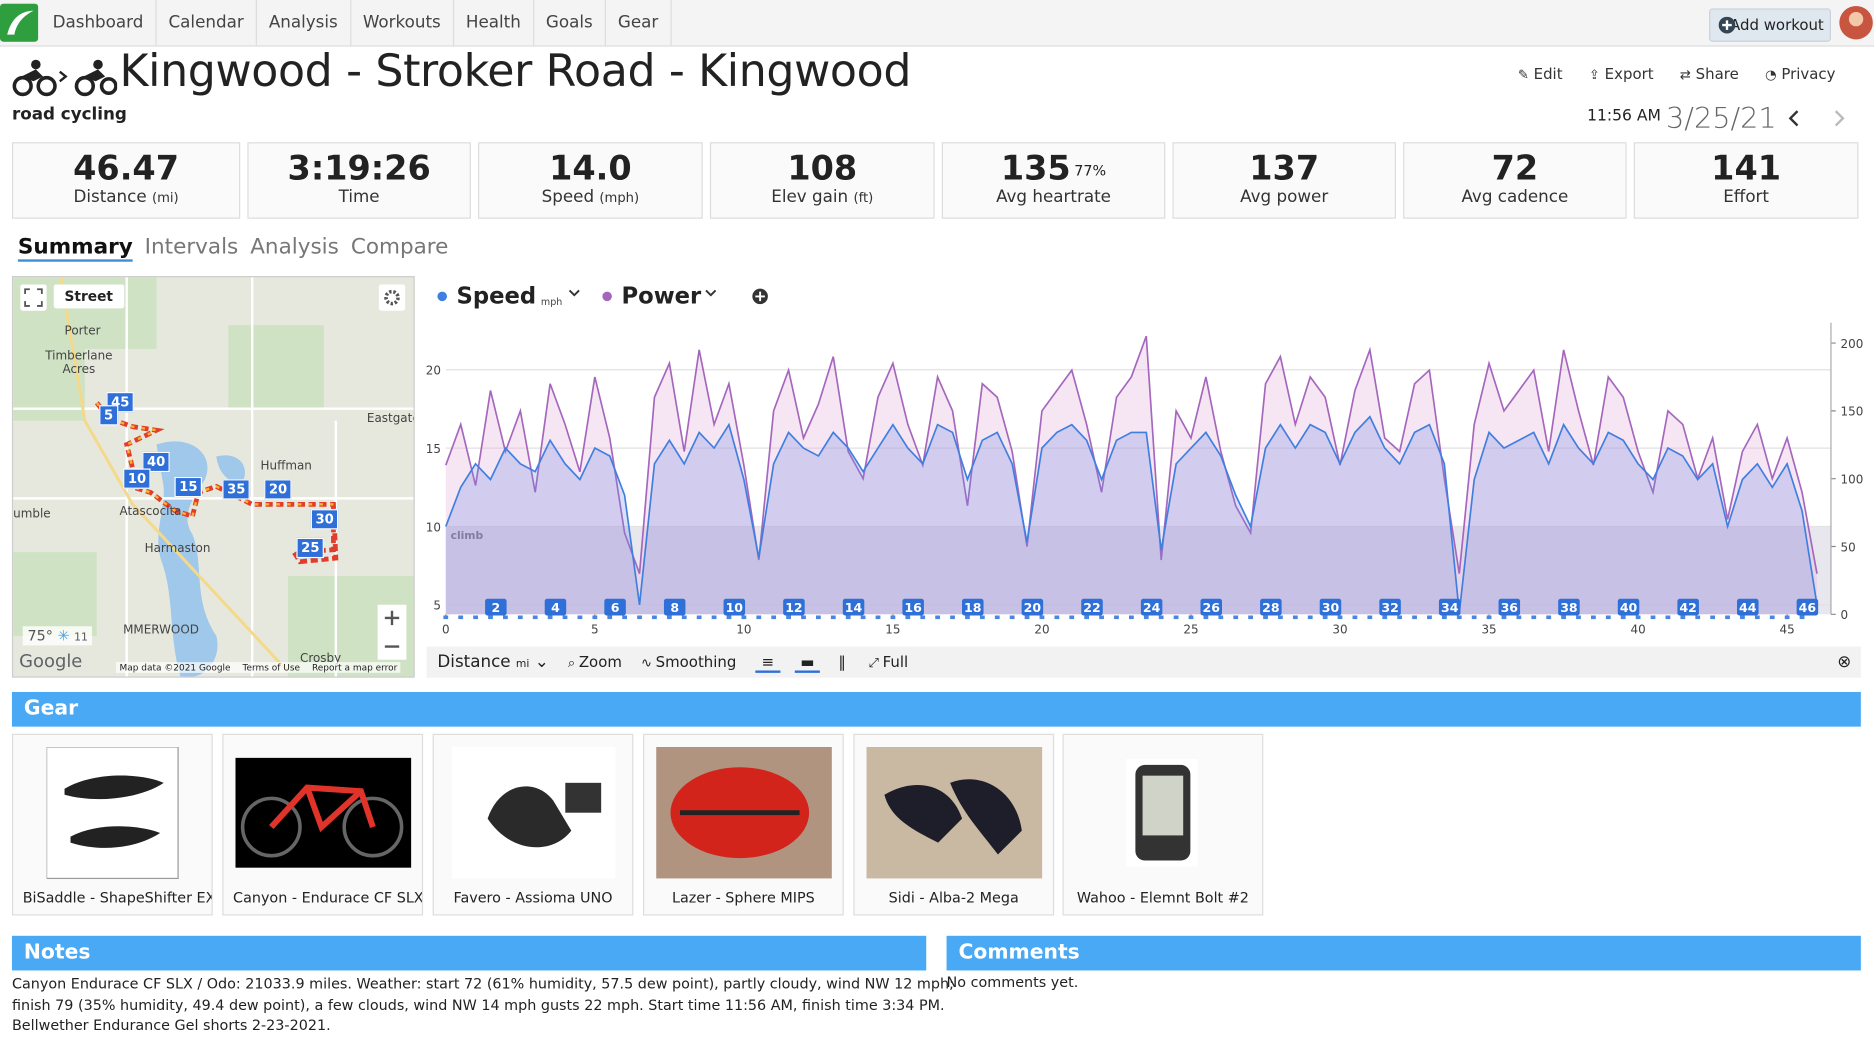 This screenshot has height=1045, width=1874. Describe the element at coordinates (399, 247) in the screenshot. I see `tab: Compare` at that location.